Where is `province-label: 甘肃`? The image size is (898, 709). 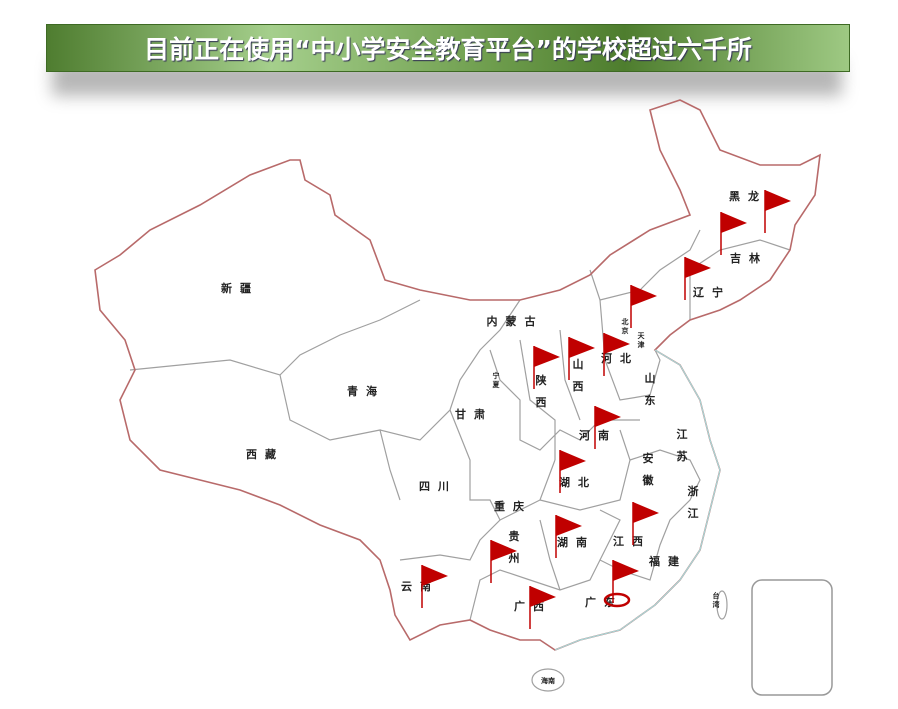 province-label: 甘肃 is located at coordinates (474, 414).